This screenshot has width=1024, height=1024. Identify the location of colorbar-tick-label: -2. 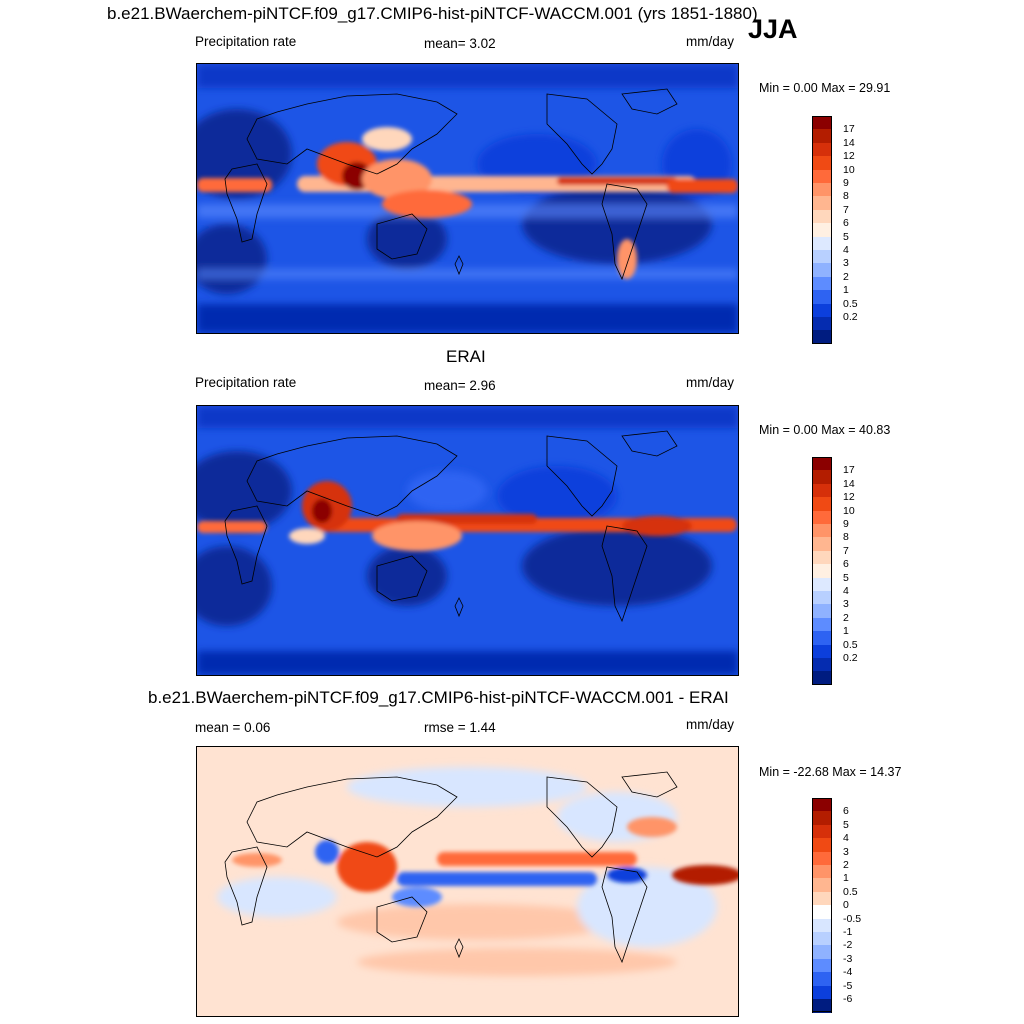
(848, 945).